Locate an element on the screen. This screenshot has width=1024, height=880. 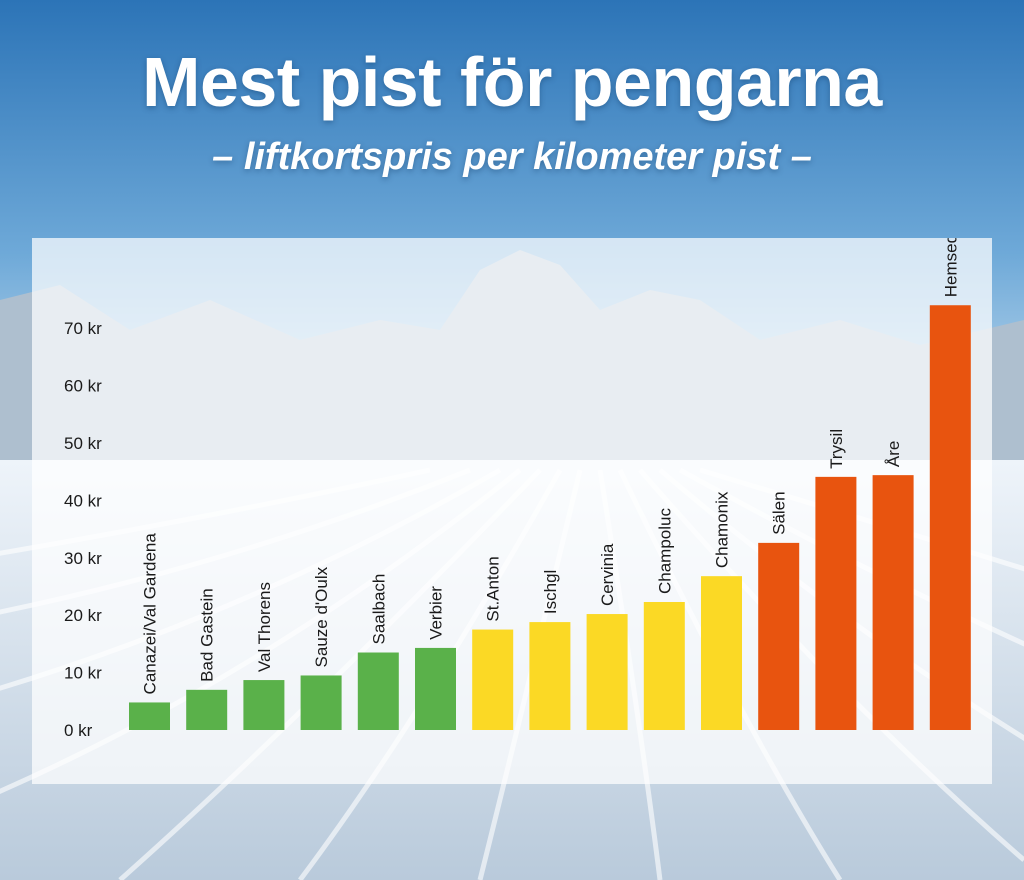
y-tick-label: 60 kr is located at coordinates (83, 386).